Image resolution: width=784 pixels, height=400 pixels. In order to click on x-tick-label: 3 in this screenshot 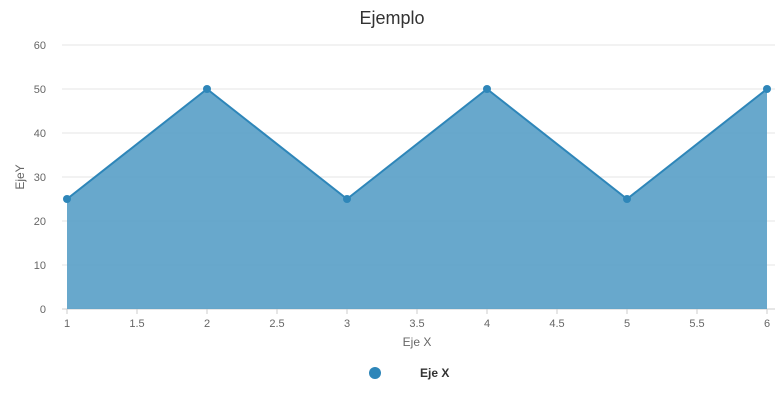, I will do `click(347, 324)`.